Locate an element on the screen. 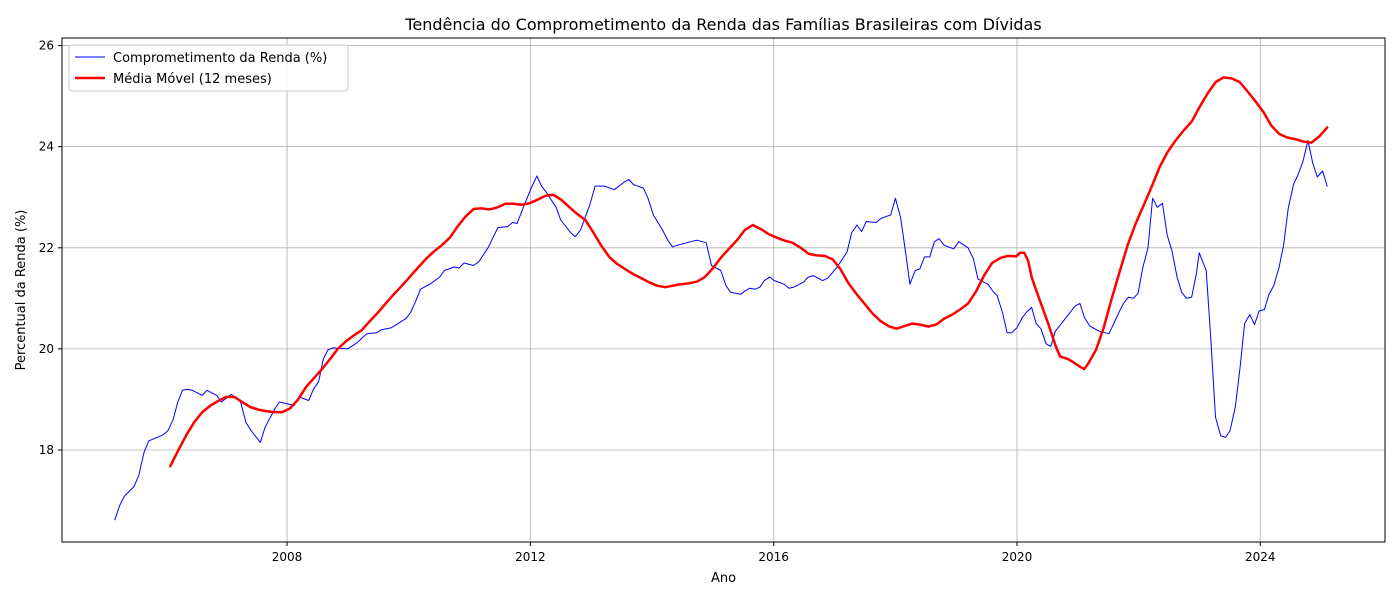 The width and height of the screenshot is (1400, 600). legend-box is located at coordinates (208, 68).